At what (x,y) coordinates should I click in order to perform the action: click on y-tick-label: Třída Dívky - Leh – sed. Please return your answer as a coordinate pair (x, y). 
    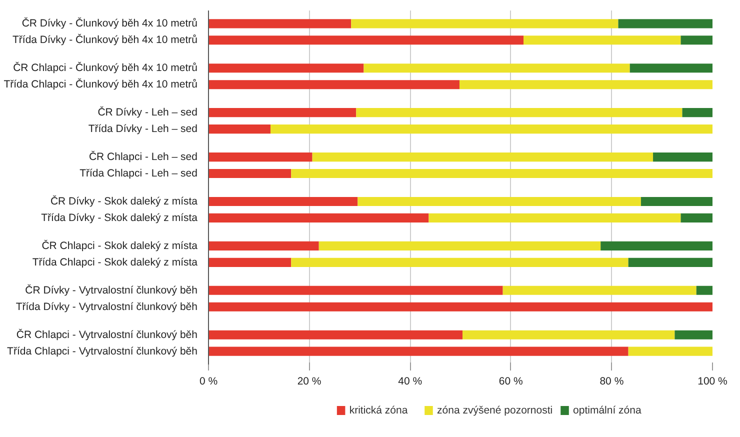
    Looking at the image, I should click on (143, 129).